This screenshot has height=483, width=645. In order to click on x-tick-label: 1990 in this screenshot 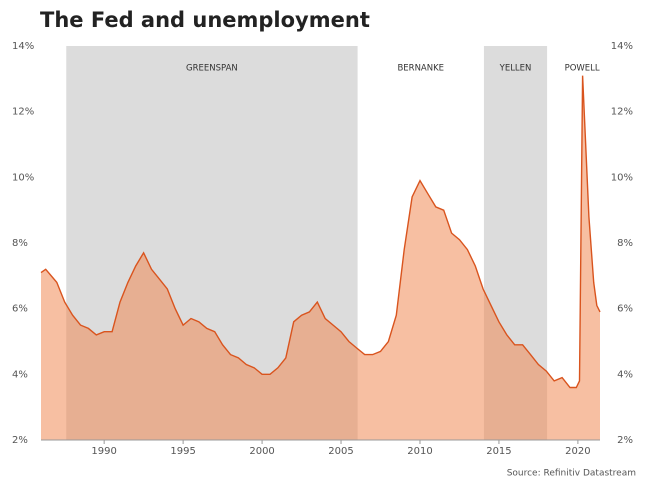, I will do `click(103, 451)`.